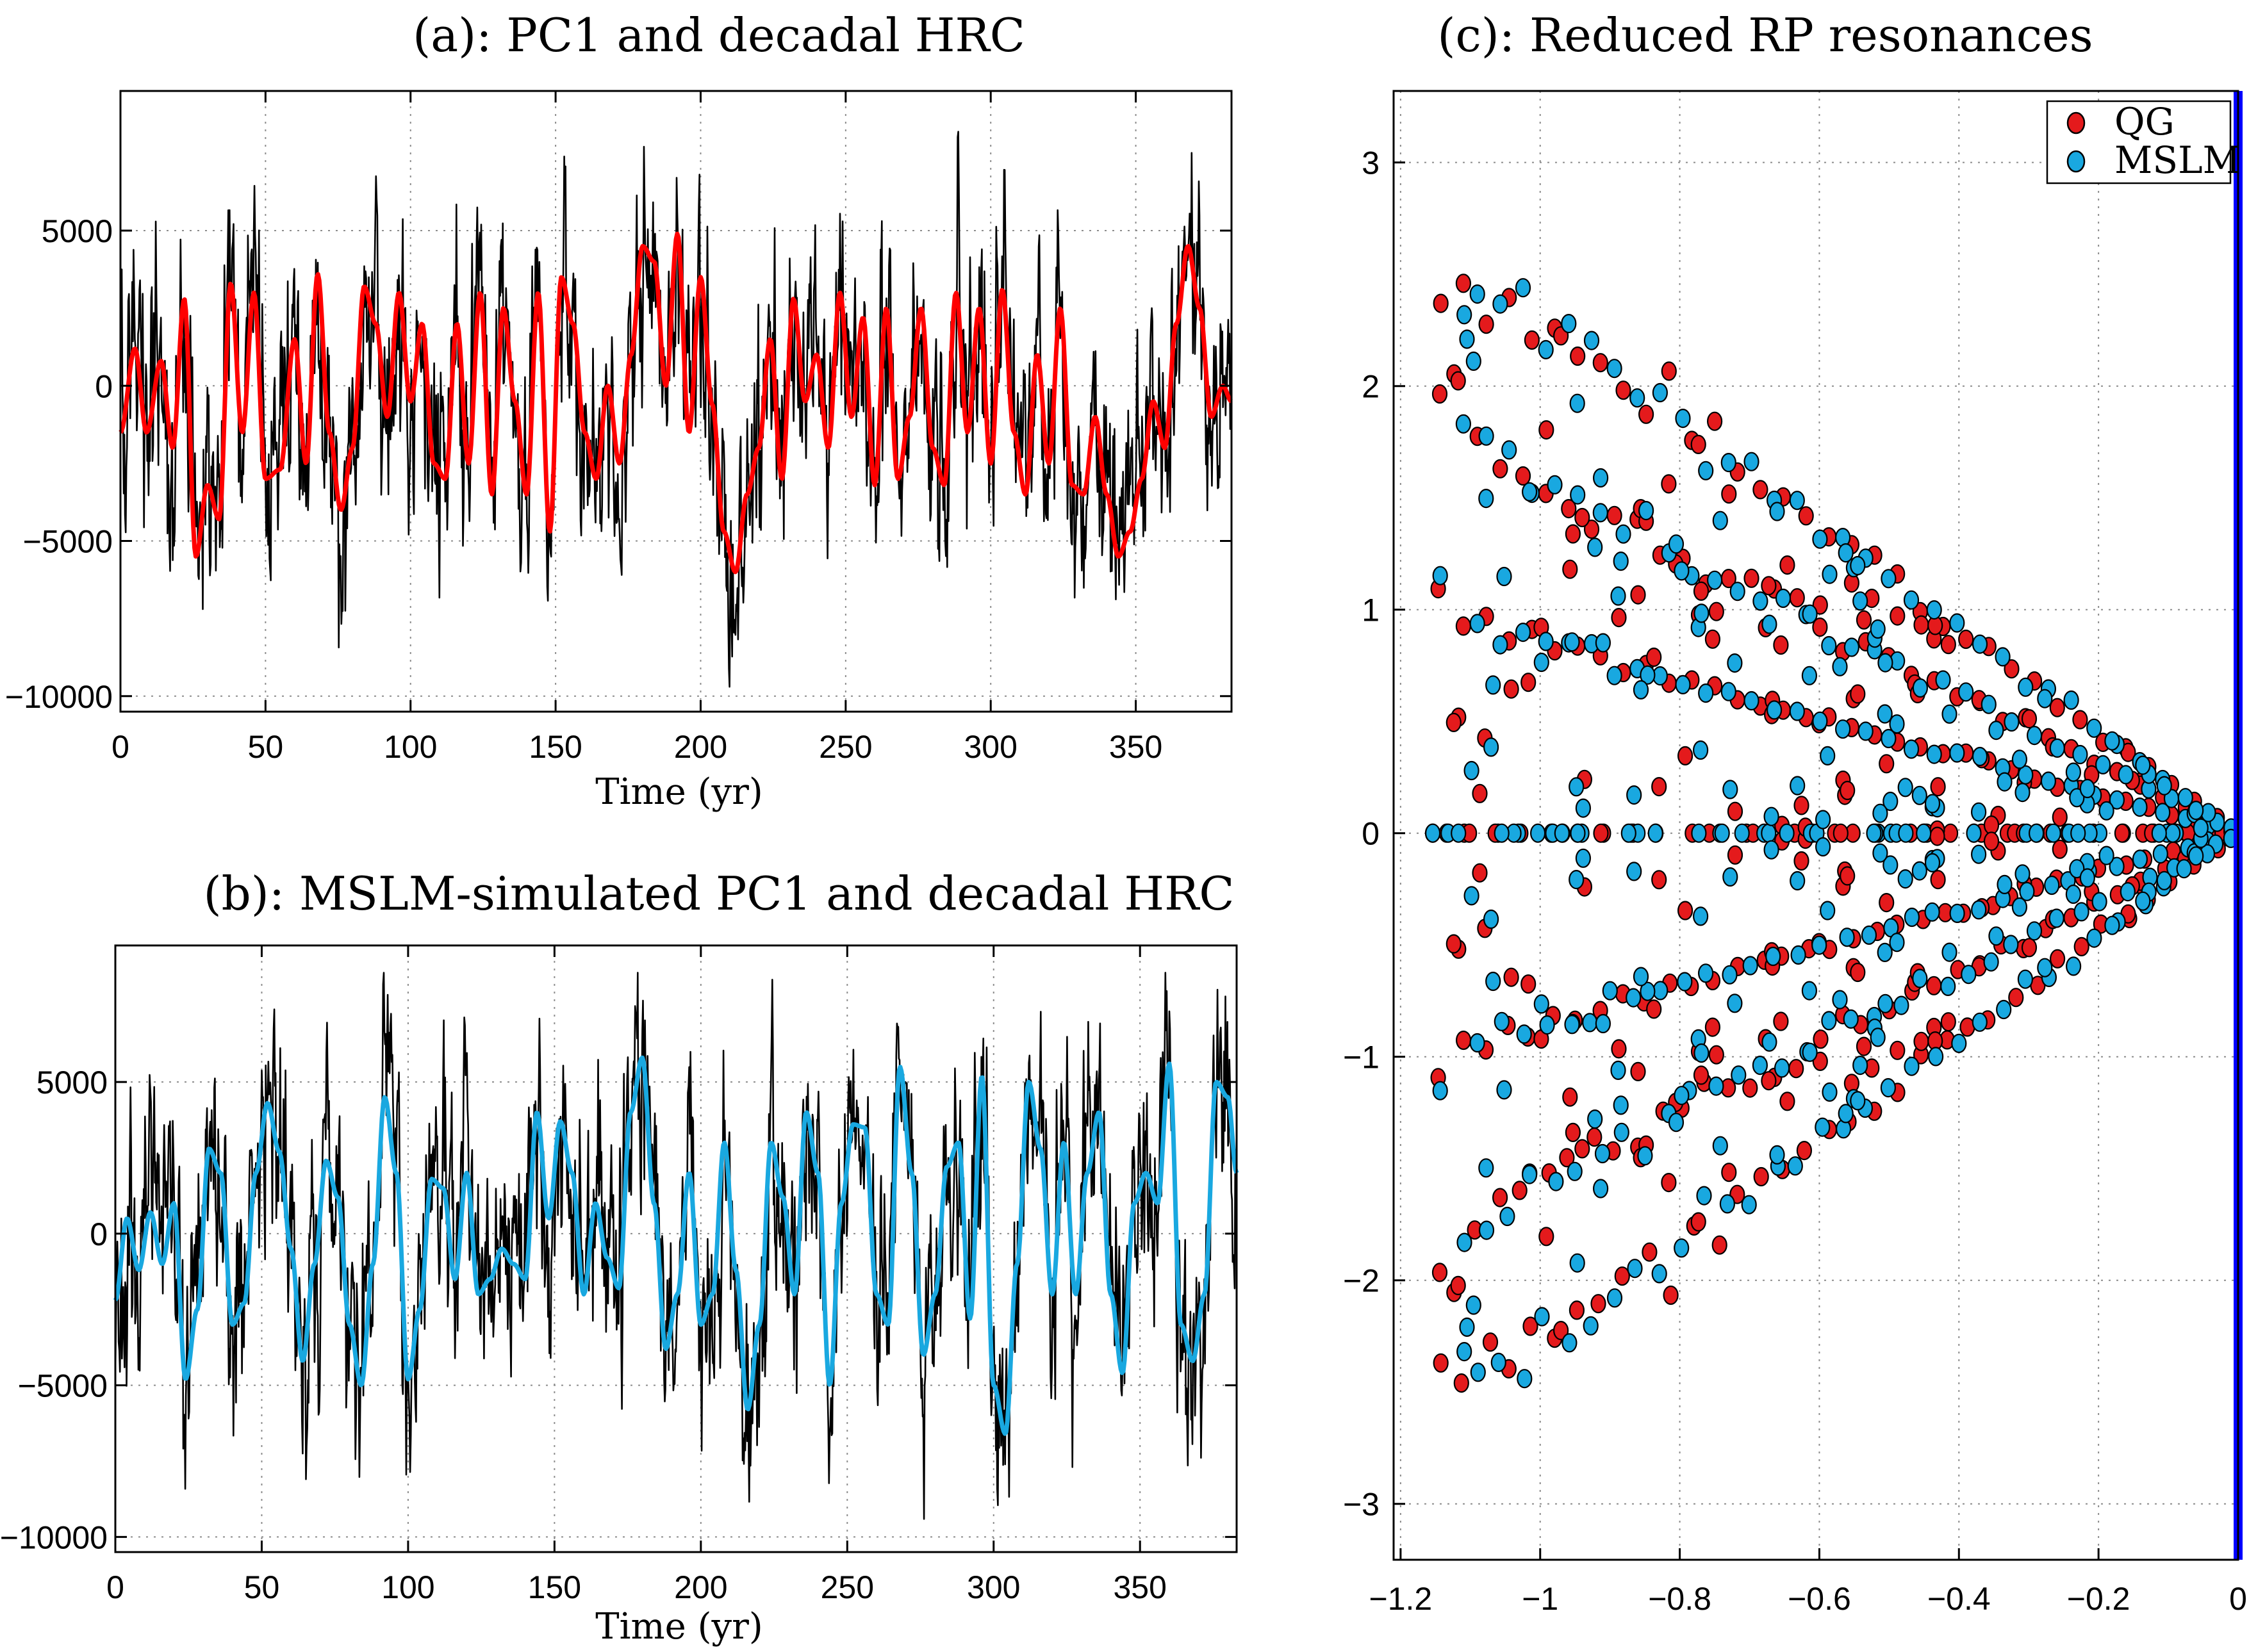 The height and width of the screenshot is (1652, 2249). Describe the element at coordinates (1540, 1599) in the screenshot. I see `x-tick-label: −1` at that location.